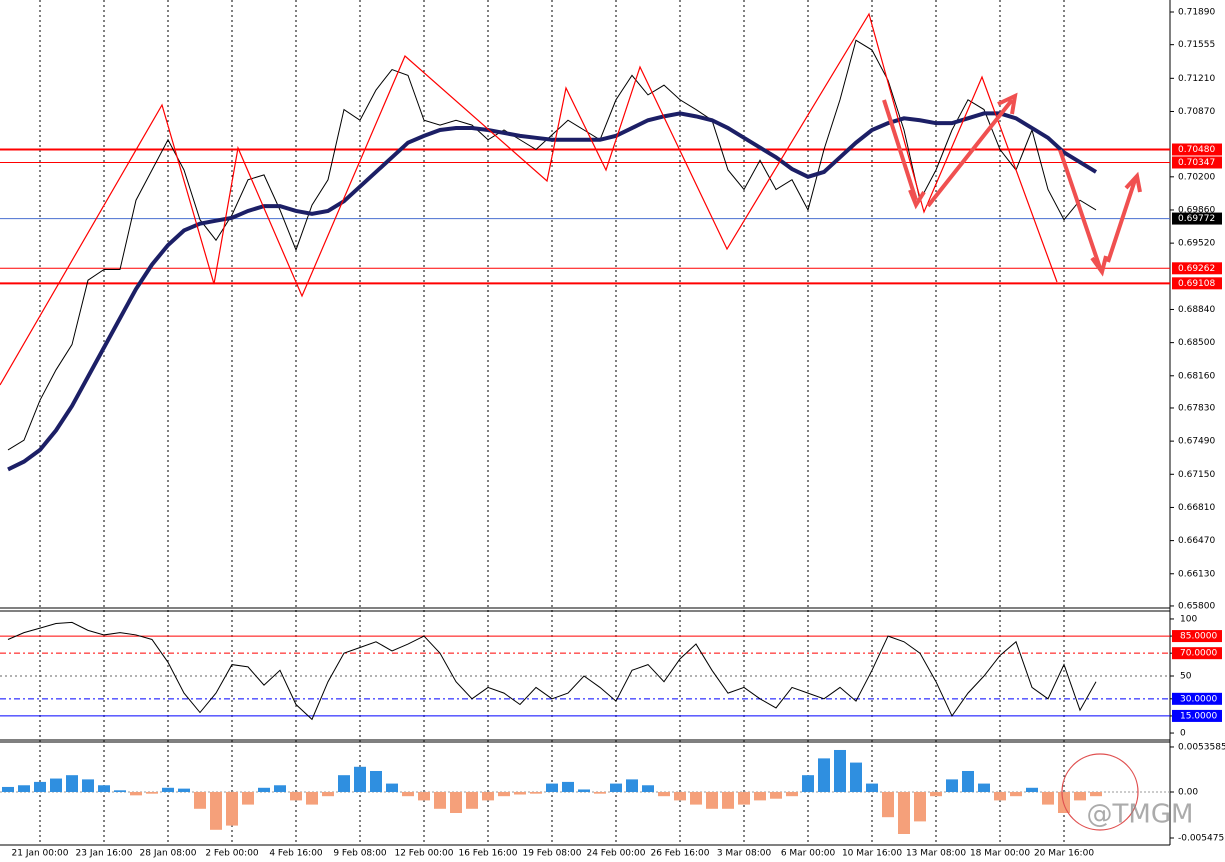  Describe the element at coordinates (232, 854) in the screenshot. I see `x-tick-label: 2 Feb 00:00` at that location.